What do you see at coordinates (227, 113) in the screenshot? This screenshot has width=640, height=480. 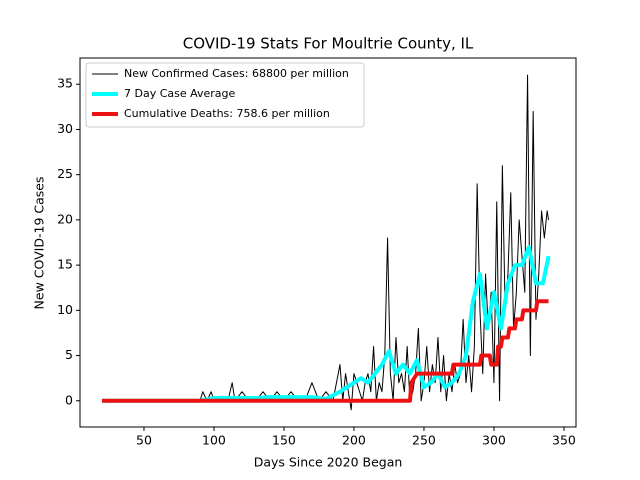 I see `legend-label: Cumulative Deaths: 758.6 per million` at bounding box center [227, 113].